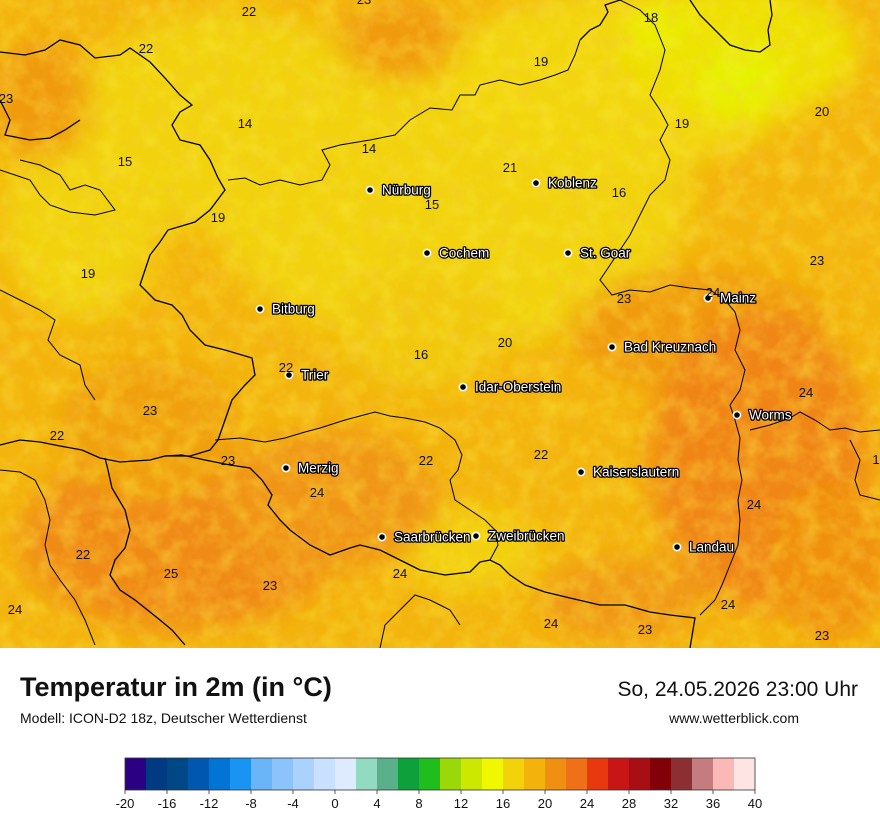 The width and height of the screenshot is (880, 830). What do you see at coordinates (167, 803) in the screenshot?
I see `legend-tick-label: -16` at bounding box center [167, 803].